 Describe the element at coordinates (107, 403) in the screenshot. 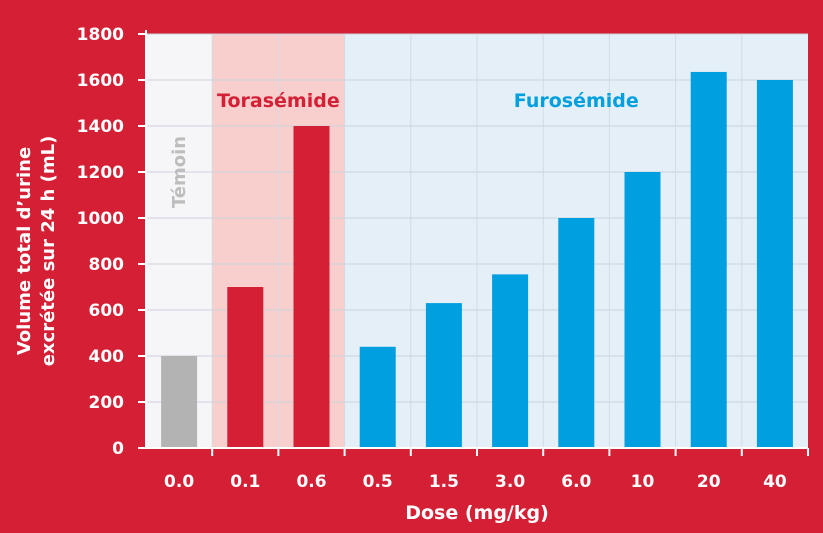

I see `y-tick-label: 200` at that location.